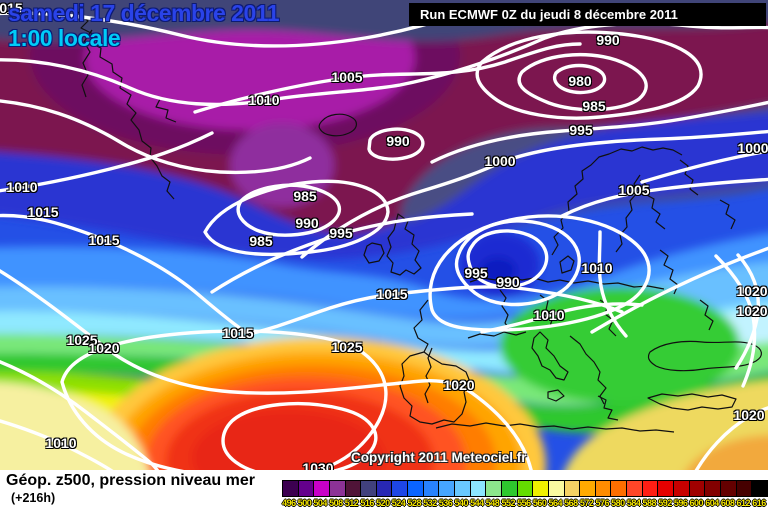 The height and width of the screenshot is (512, 768). Describe the element at coordinates (549, 14) in the screenshot. I see `run-info-text: Run ECMWF 0Z du jeudi 8 décembre 2011` at that location.